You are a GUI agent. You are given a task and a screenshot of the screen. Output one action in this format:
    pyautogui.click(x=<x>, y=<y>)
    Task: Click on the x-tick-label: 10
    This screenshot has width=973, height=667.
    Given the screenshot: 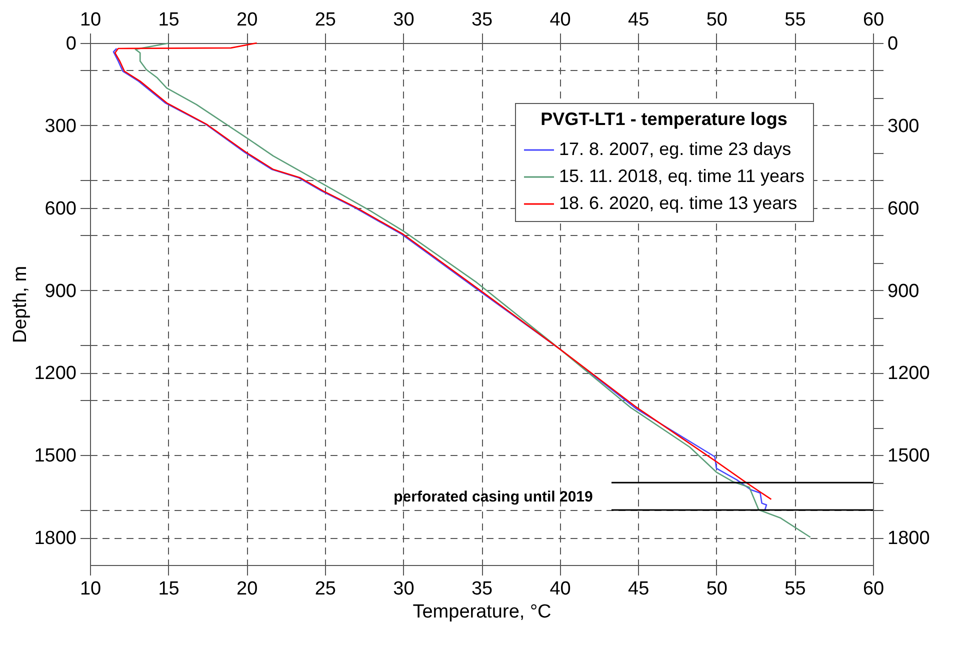 What is the action you would take?
    pyautogui.click(x=91, y=589)
    